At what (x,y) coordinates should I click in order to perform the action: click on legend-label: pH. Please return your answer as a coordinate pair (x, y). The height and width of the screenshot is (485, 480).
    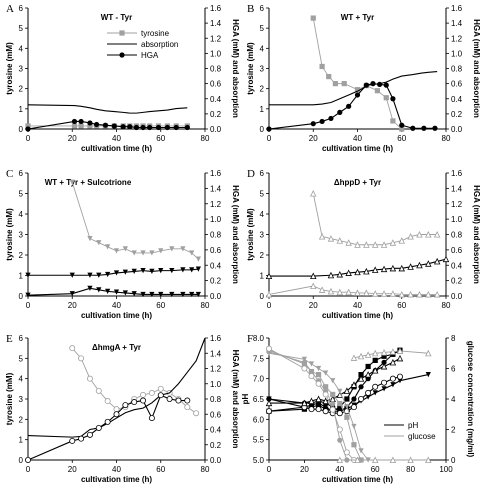
    Looking at the image, I should click on (413, 425).